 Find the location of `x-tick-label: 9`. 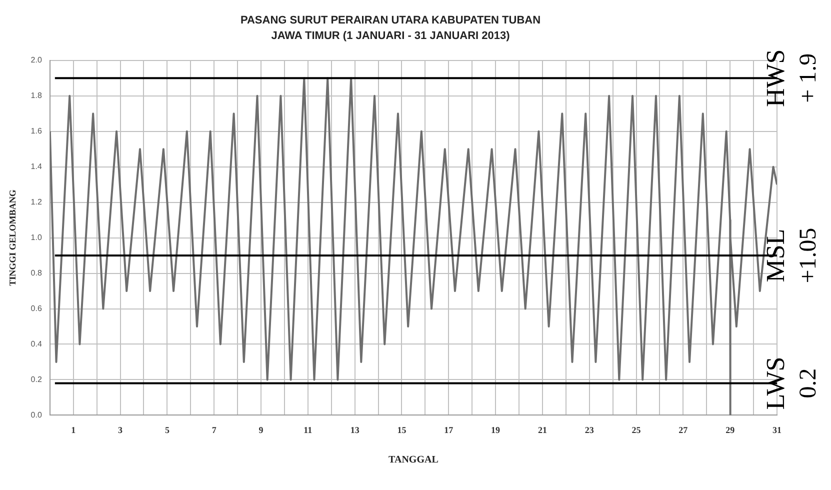

x-tick-label: 9 is located at coordinates (261, 429).